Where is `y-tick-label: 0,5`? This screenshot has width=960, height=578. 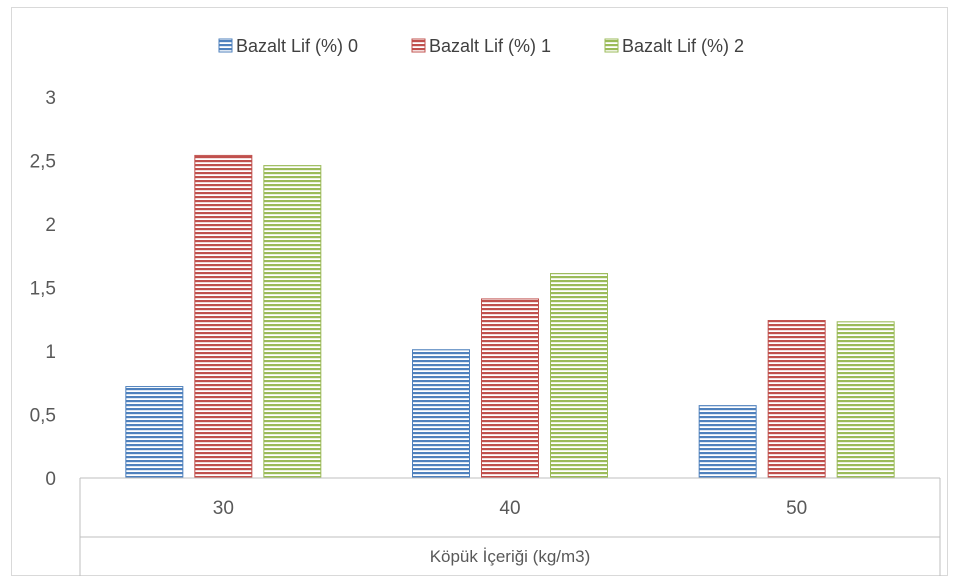
y-tick-label: 0,5 is located at coordinates (43, 416).